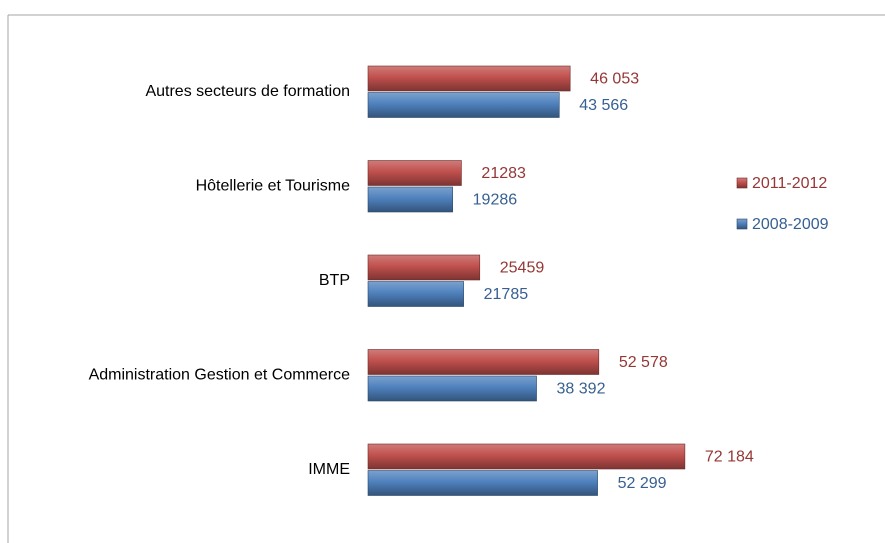 Image resolution: width=885 pixels, height=543 pixels. What do you see at coordinates (790, 224) in the screenshot?
I see `legend-label: 2008-2009` at bounding box center [790, 224].